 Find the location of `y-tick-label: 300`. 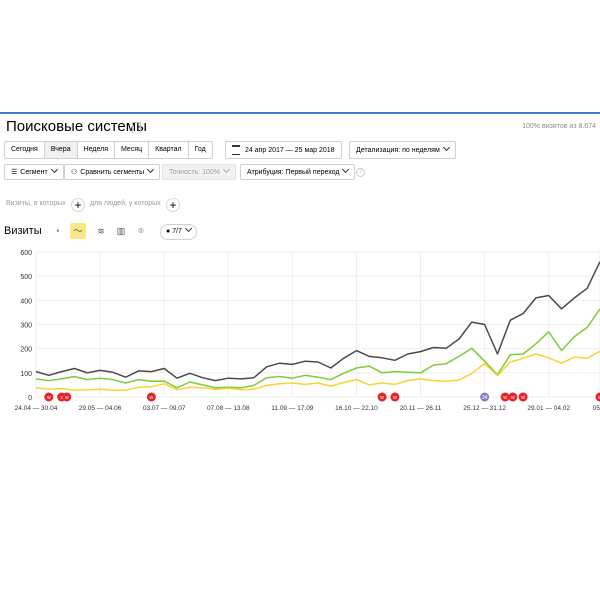

y-tick-label: 300 is located at coordinates (26, 326).